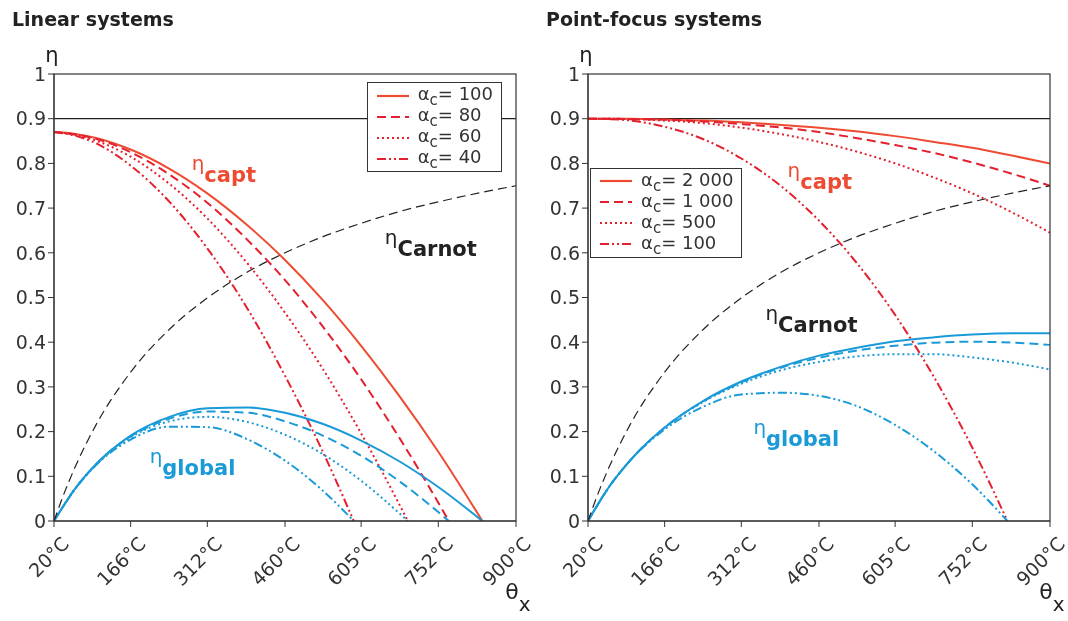 This screenshot has height=621, width=1068. I want to click on legend-label: α$_{c}$= 100, so click(455, 95).